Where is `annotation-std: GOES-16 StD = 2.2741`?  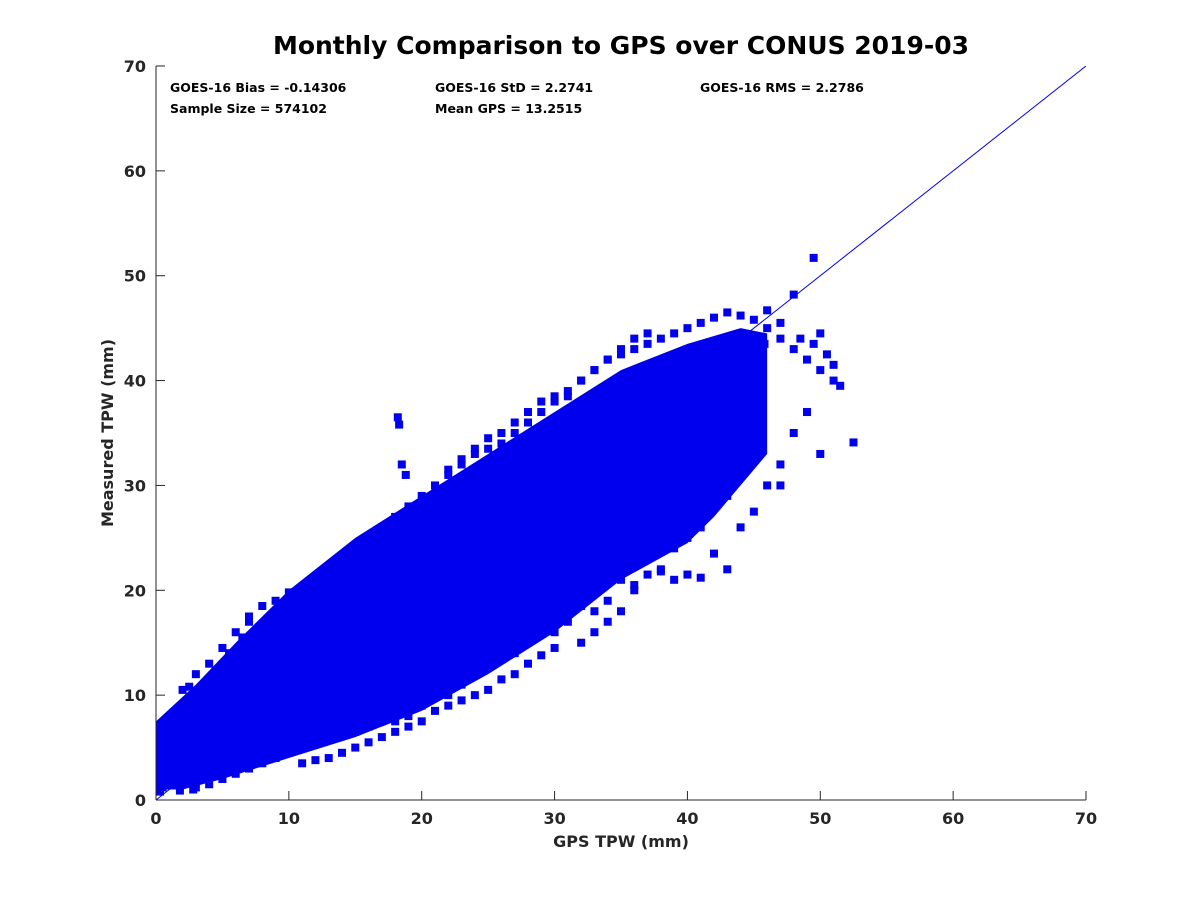
annotation-std: GOES-16 StD = 2.2741 is located at coordinates (514, 87).